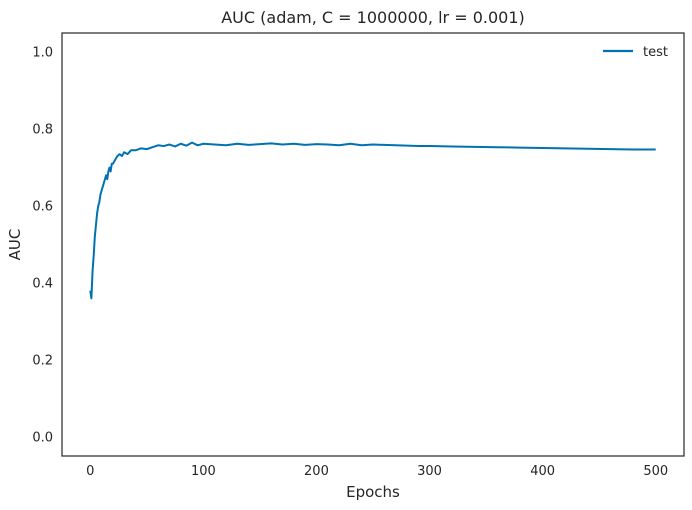 The width and height of the screenshot is (692, 510). What do you see at coordinates (42, 283) in the screenshot?
I see `y-tick-label: 0.4` at bounding box center [42, 283].